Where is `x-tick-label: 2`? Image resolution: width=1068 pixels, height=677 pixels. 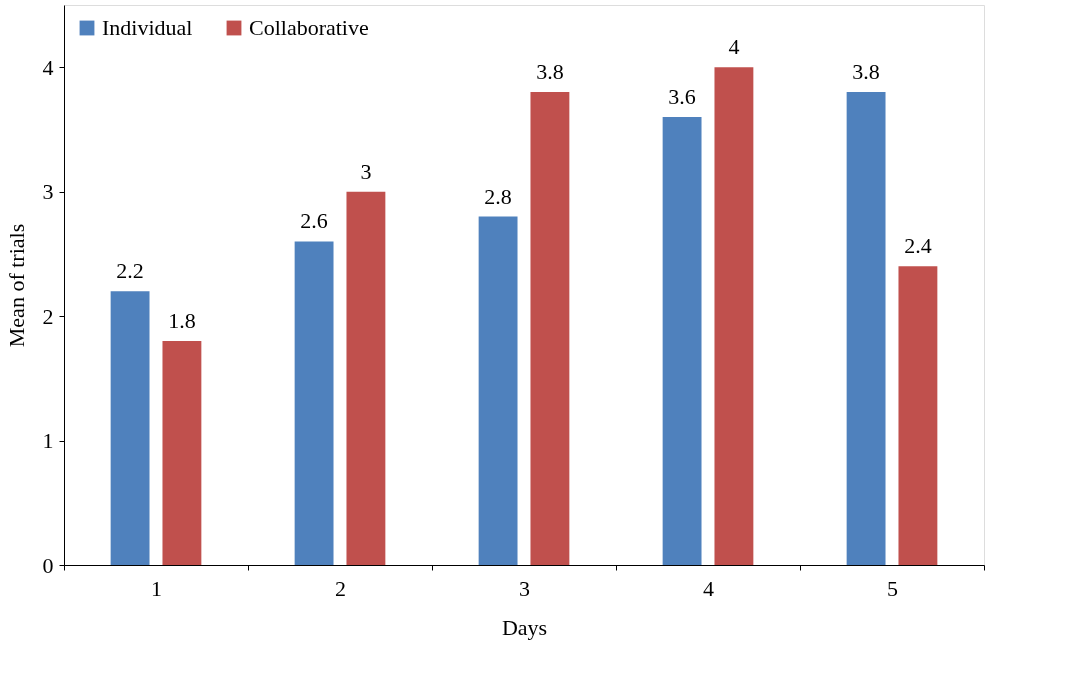
x-tick-label: 2 is located at coordinates (340, 588).